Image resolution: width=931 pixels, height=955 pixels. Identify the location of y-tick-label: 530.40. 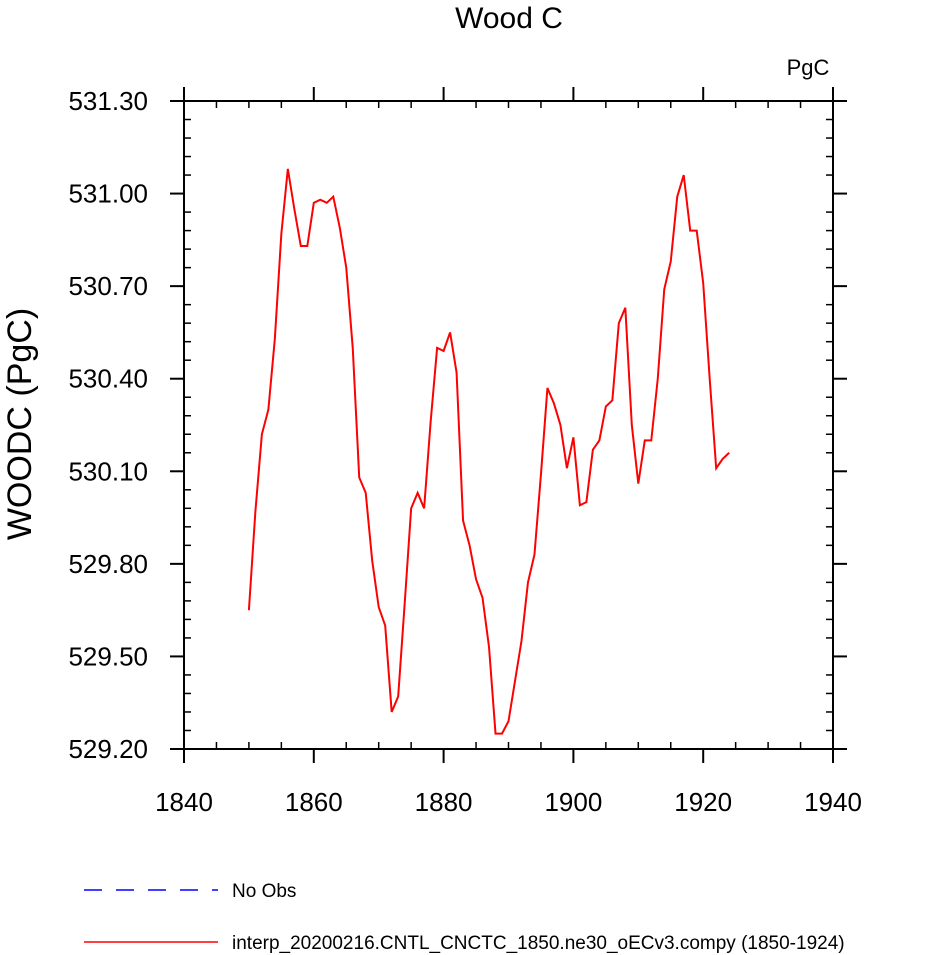
(108, 379).